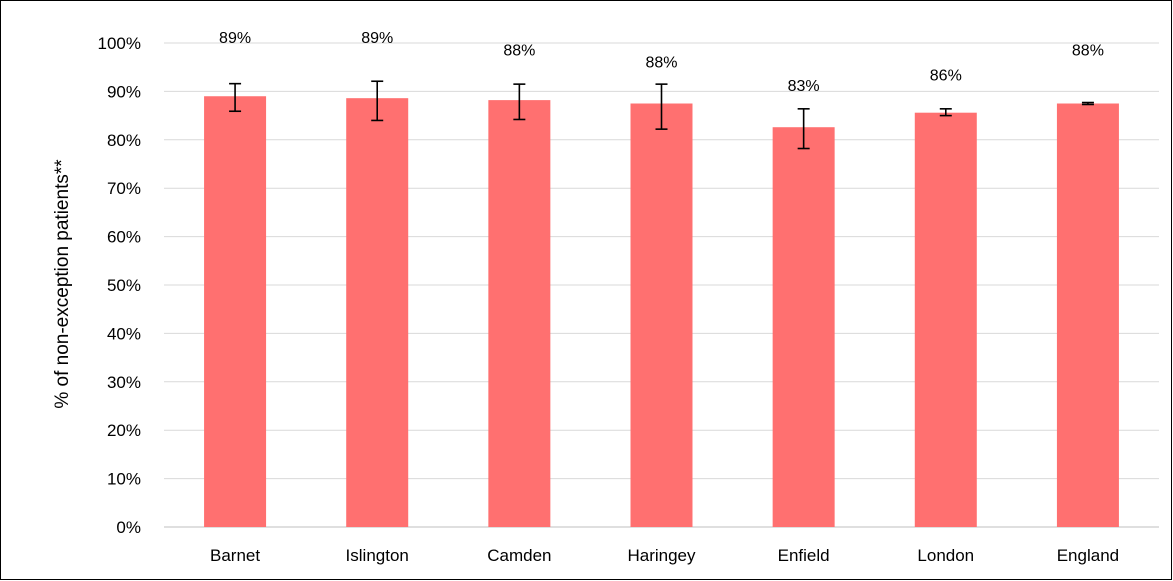 The image size is (1173, 581). What do you see at coordinates (945, 555) in the screenshot?
I see `category-label: London` at bounding box center [945, 555].